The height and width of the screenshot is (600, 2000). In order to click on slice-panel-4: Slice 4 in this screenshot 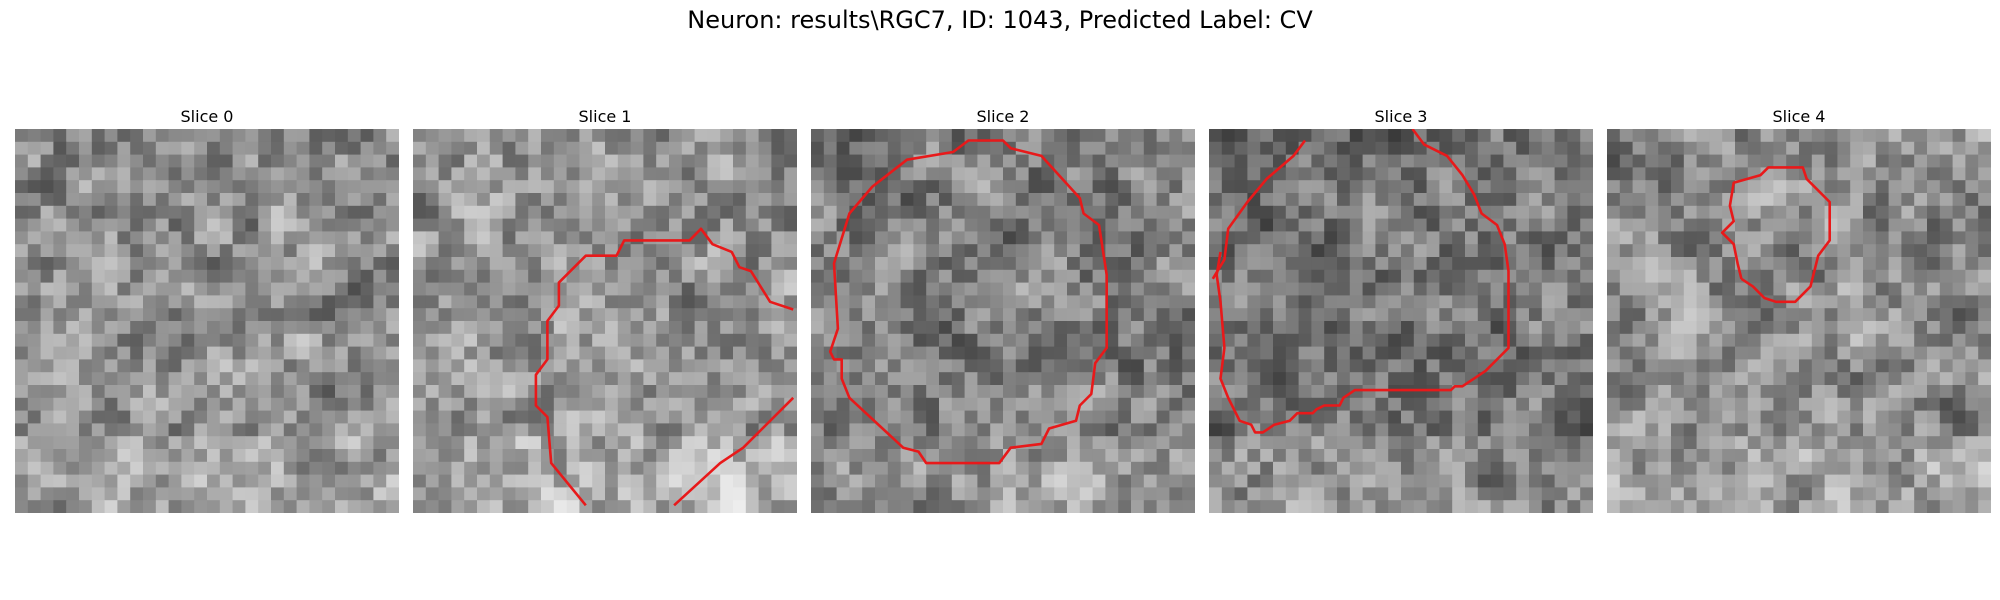, I will do `click(1799, 309)`.